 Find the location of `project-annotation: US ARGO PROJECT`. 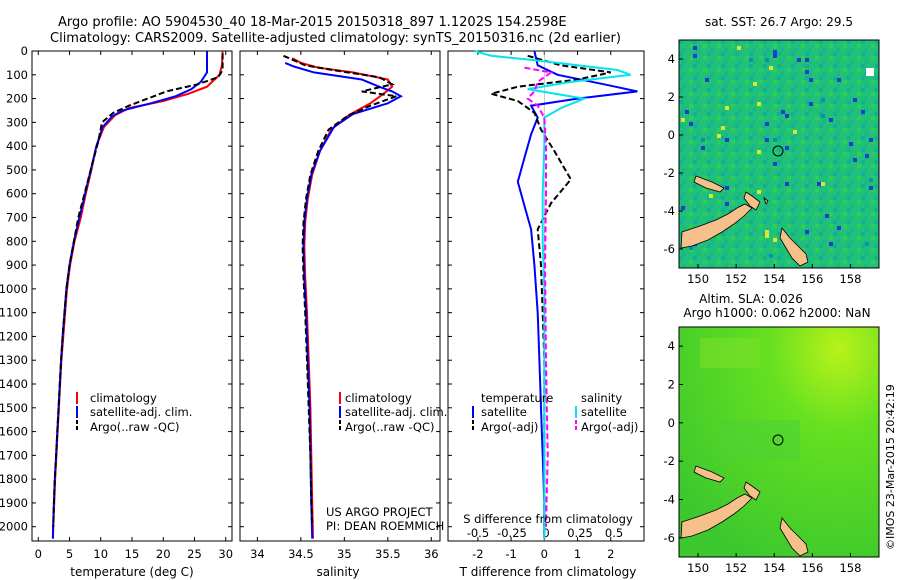

project-annotation: US ARGO PROJECT is located at coordinates (380, 512).